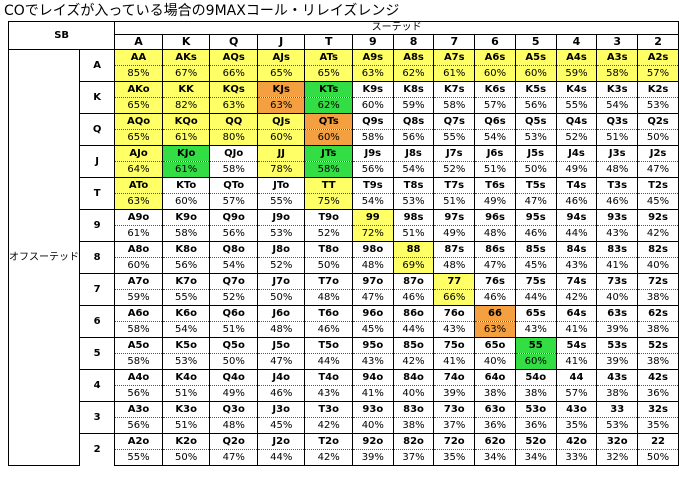  I want to click on hand-96o: 96o, so click(372, 313).